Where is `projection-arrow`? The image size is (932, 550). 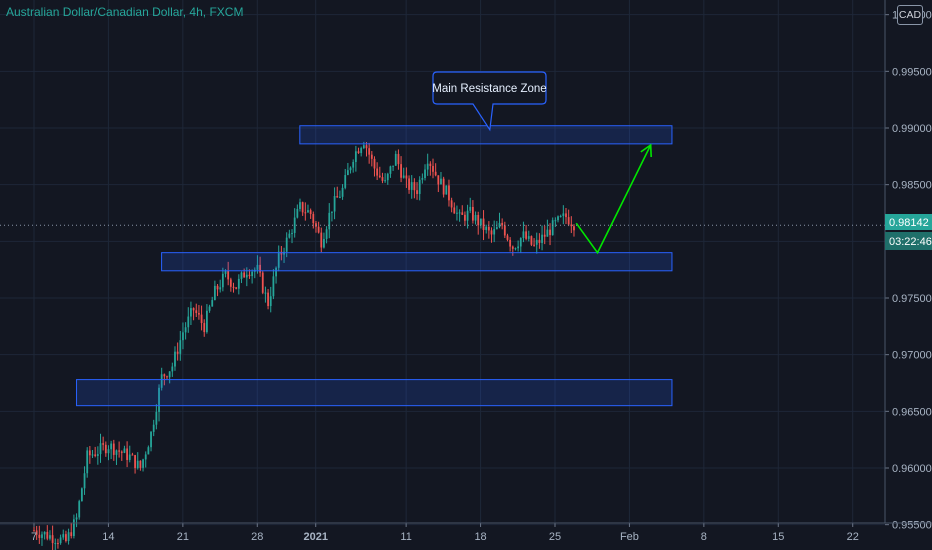 projection-arrow is located at coordinates (613, 199).